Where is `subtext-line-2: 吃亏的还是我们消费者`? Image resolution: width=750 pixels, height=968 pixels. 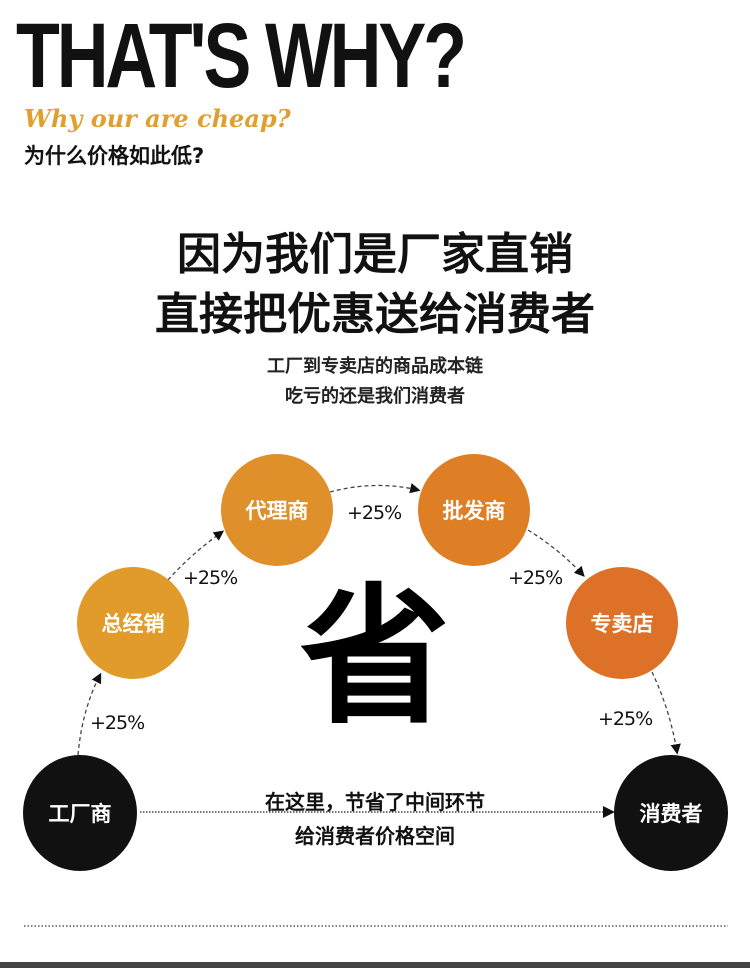
subtext-line-2: 吃亏的还是我们消费者 is located at coordinates (375, 396).